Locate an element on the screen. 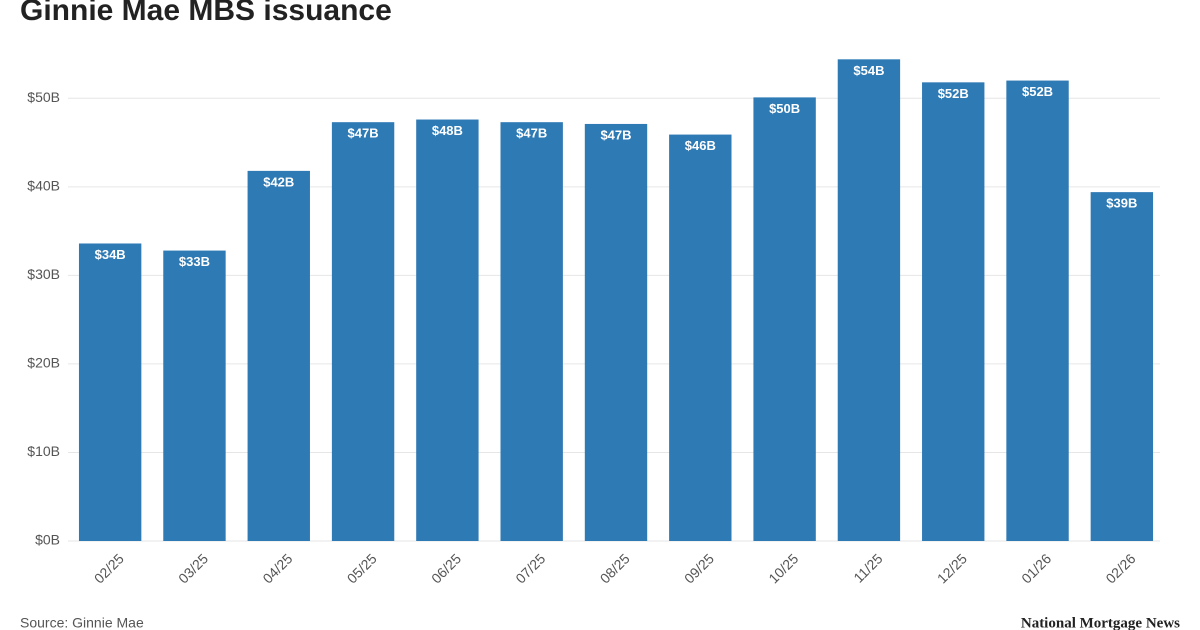  y-tick-label: $40B is located at coordinates (43, 186).